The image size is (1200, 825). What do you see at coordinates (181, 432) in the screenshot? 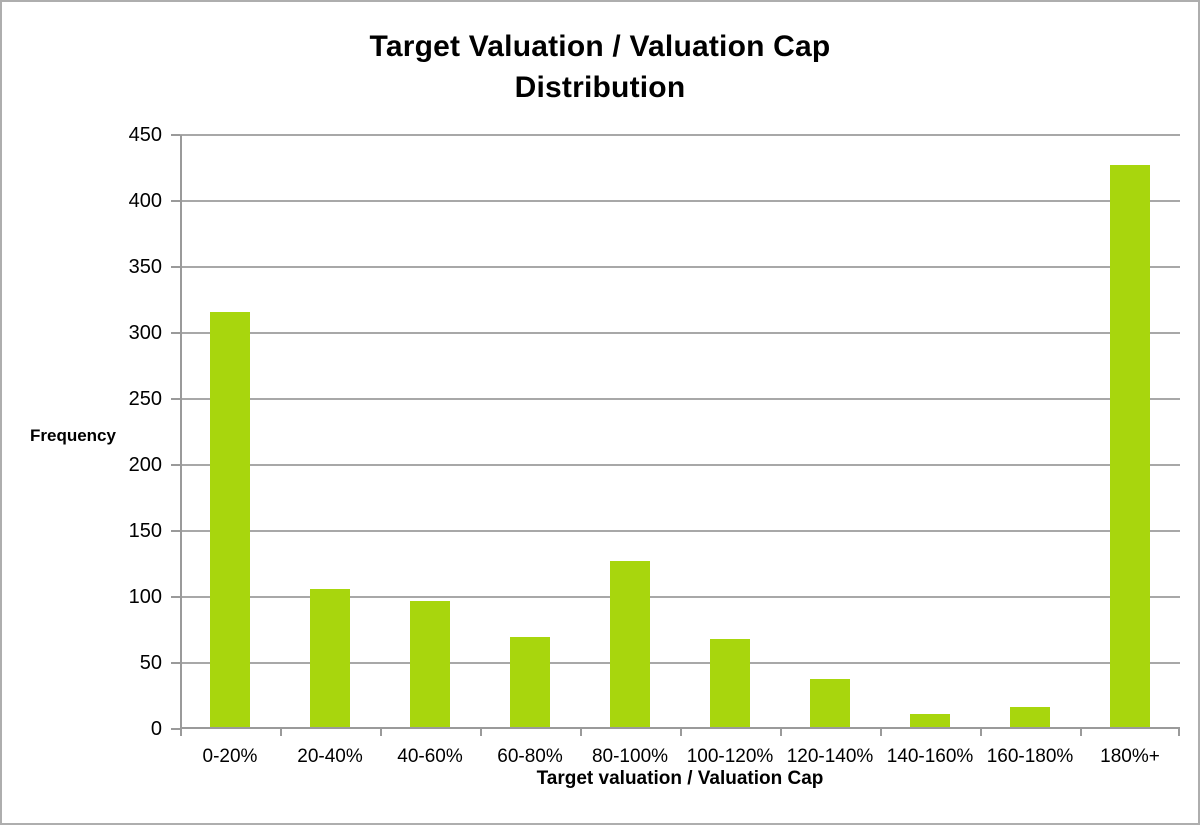
I see `y-axis-line` at bounding box center [181, 432].